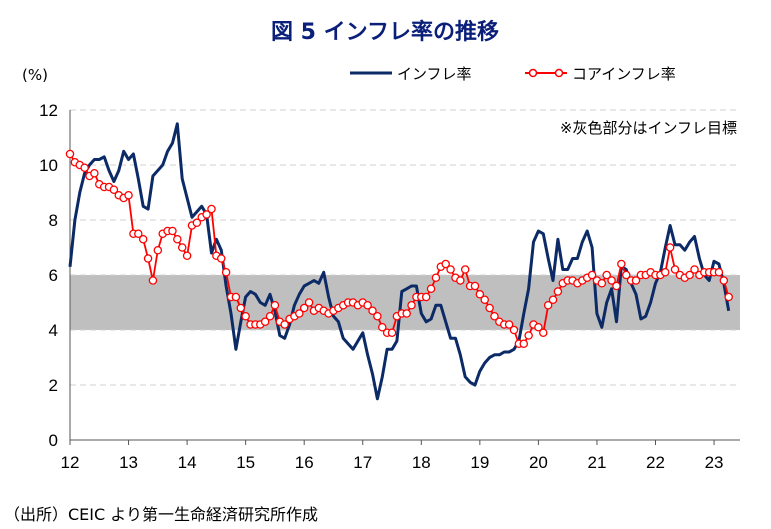 The width and height of the screenshot is (771, 529). Describe the element at coordinates (245, 462) in the screenshot. I see `x-tick-label: 15` at that location.